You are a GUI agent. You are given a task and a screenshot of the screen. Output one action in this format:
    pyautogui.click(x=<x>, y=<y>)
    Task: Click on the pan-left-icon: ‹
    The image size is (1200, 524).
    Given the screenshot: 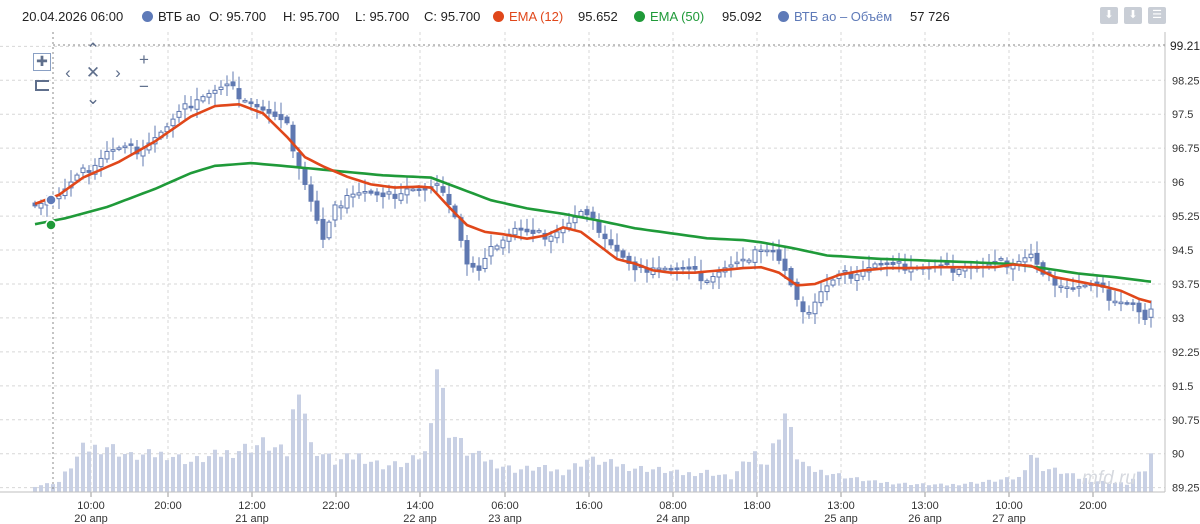 What is the action you would take?
    pyautogui.click(x=68, y=72)
    